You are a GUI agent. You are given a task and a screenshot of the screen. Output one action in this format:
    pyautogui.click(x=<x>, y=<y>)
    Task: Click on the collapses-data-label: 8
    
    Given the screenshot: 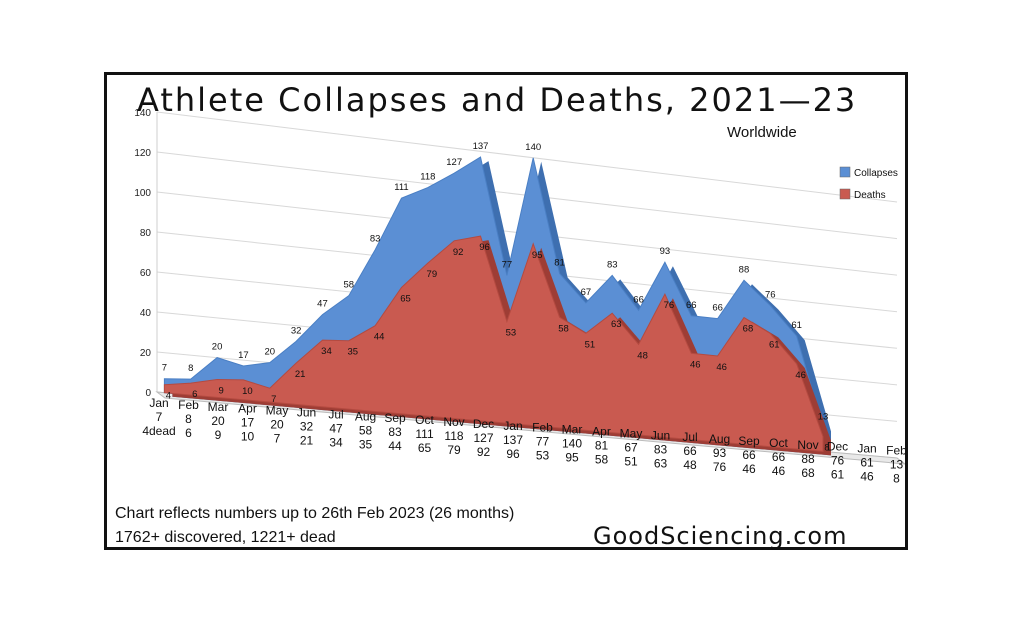 What is the action you would take?
    pyautogui.click(x=190, y=368)
    